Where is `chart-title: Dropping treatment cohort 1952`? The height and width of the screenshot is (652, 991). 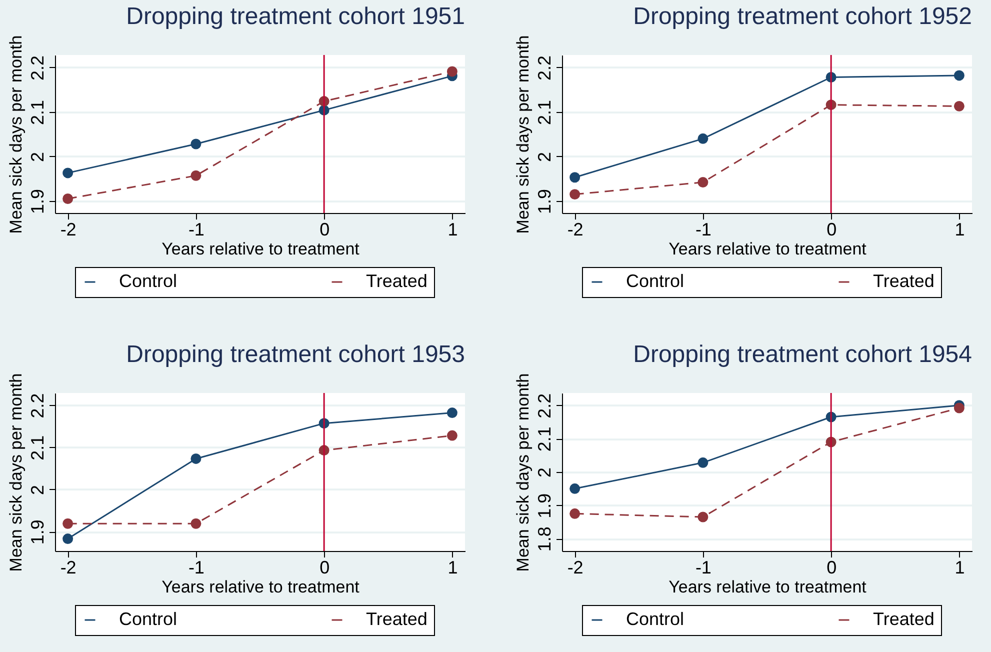
chart-title: Dropping treatment cohort 1952 is located at coordinates (802, 16).